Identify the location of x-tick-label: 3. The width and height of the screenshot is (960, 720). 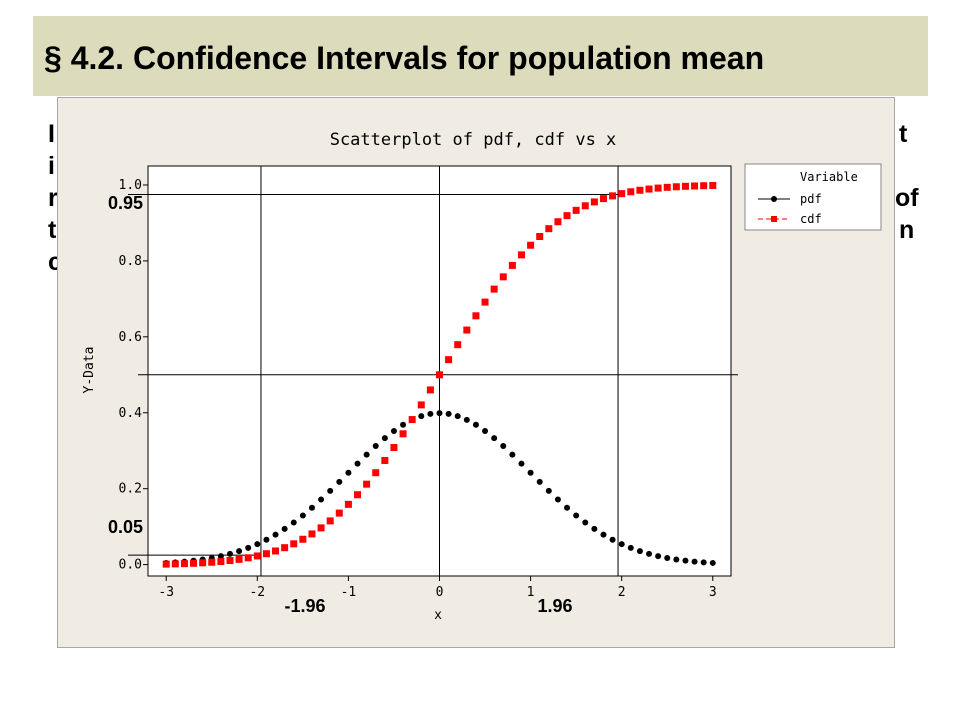
(713, 592).